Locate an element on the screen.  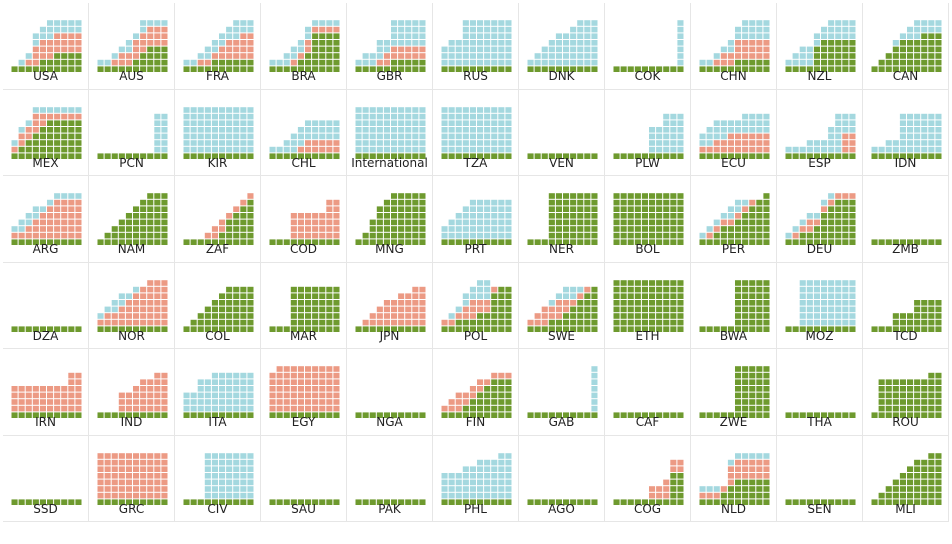
panel-label: FRA is located at coordinates (217, 76).